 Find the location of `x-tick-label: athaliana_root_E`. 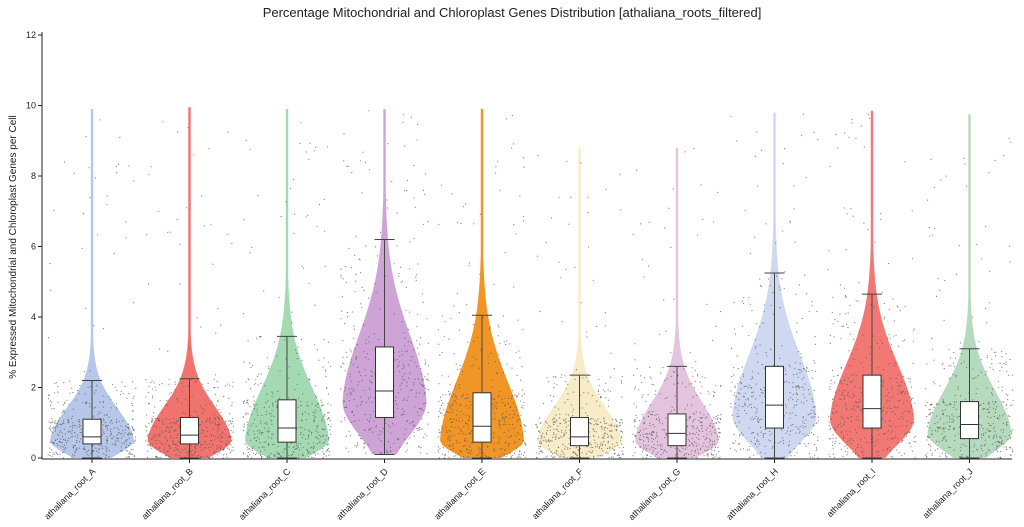

x-tick-label: athaliana_root_E is located at coordinates (459, 493).